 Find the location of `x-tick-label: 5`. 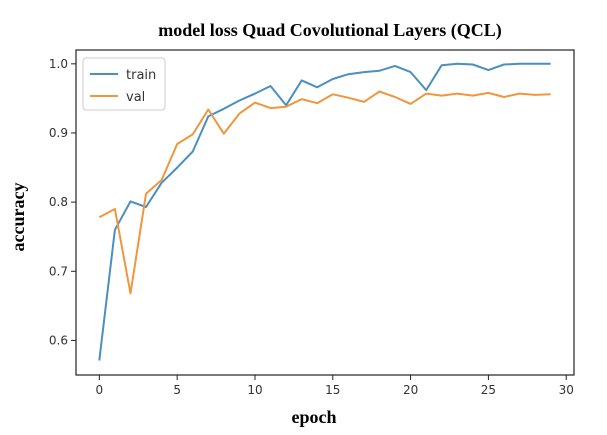

x-tick-label: 5 is located at coordinates (177, 390).